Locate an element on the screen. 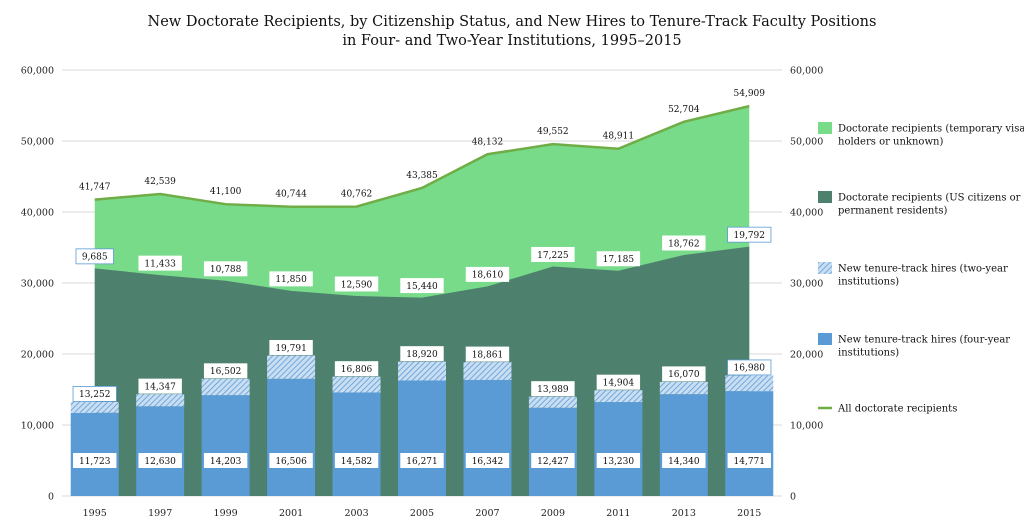 The image size is (1024, 531). label-temp-visa: 11,433 is located at coordinates (160, 264).